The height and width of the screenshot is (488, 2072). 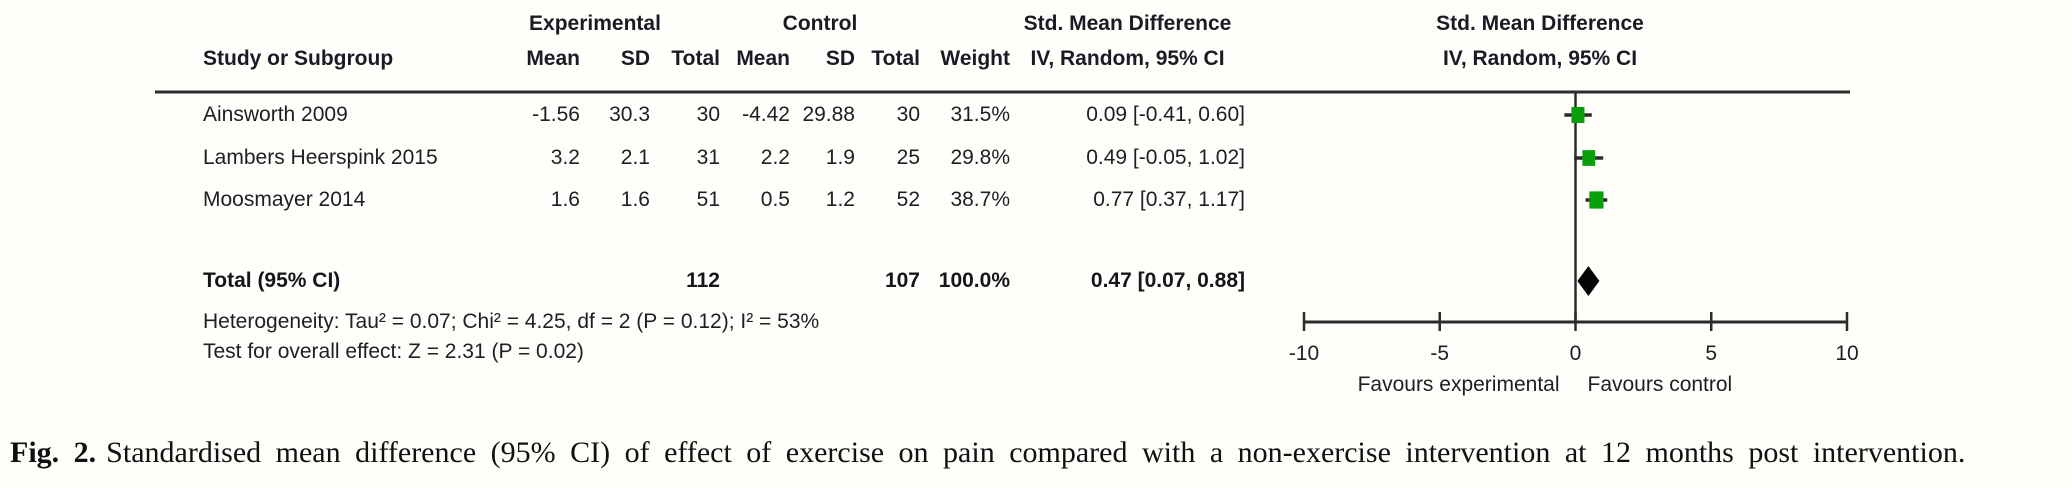 What do you see at coordinates (595, 23) in the screenshot?
I see `experimental-group-header: Experimental` at bounding box center [595, 23].